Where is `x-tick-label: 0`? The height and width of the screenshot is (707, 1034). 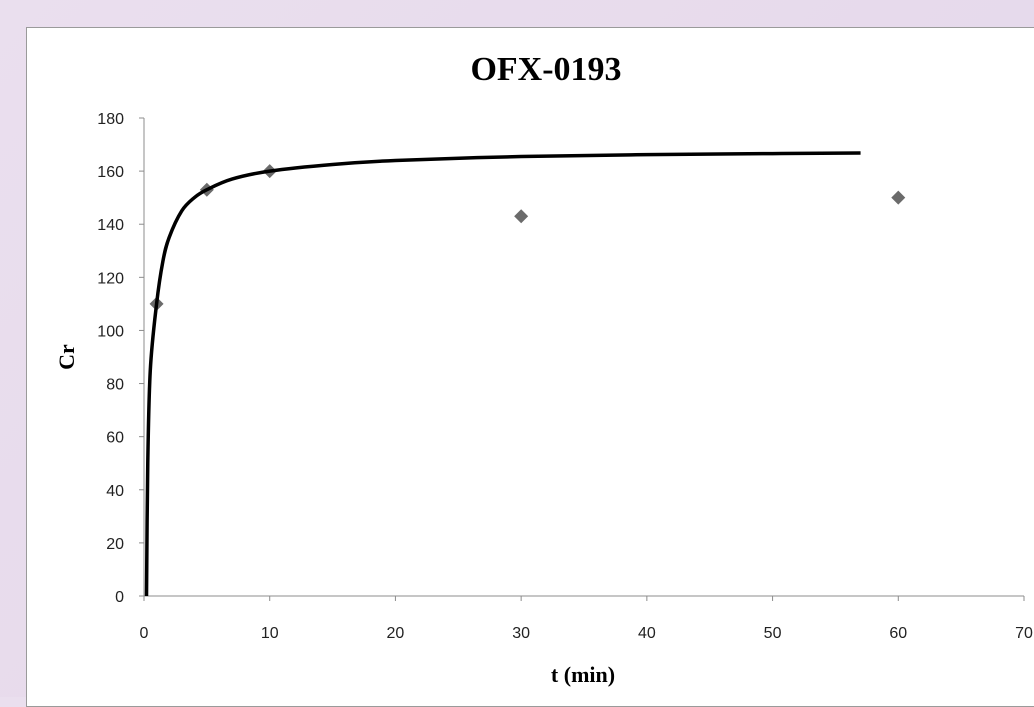
x-tick-label: 0 is located at coordinates (144, 633).